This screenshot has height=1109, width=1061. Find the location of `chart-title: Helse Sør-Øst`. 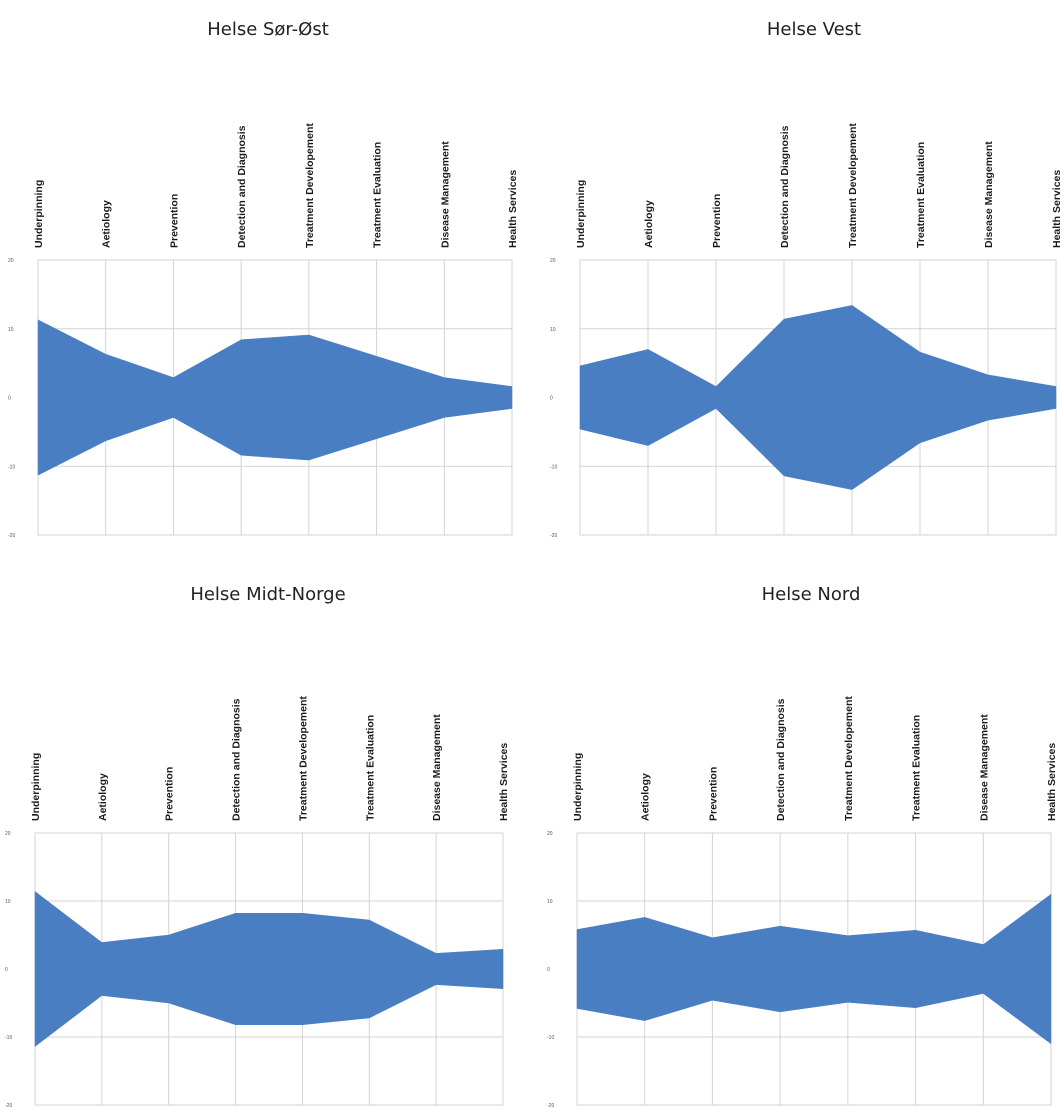

chart-title: Helse Sør-Øst is located at coordinates (268, 29).